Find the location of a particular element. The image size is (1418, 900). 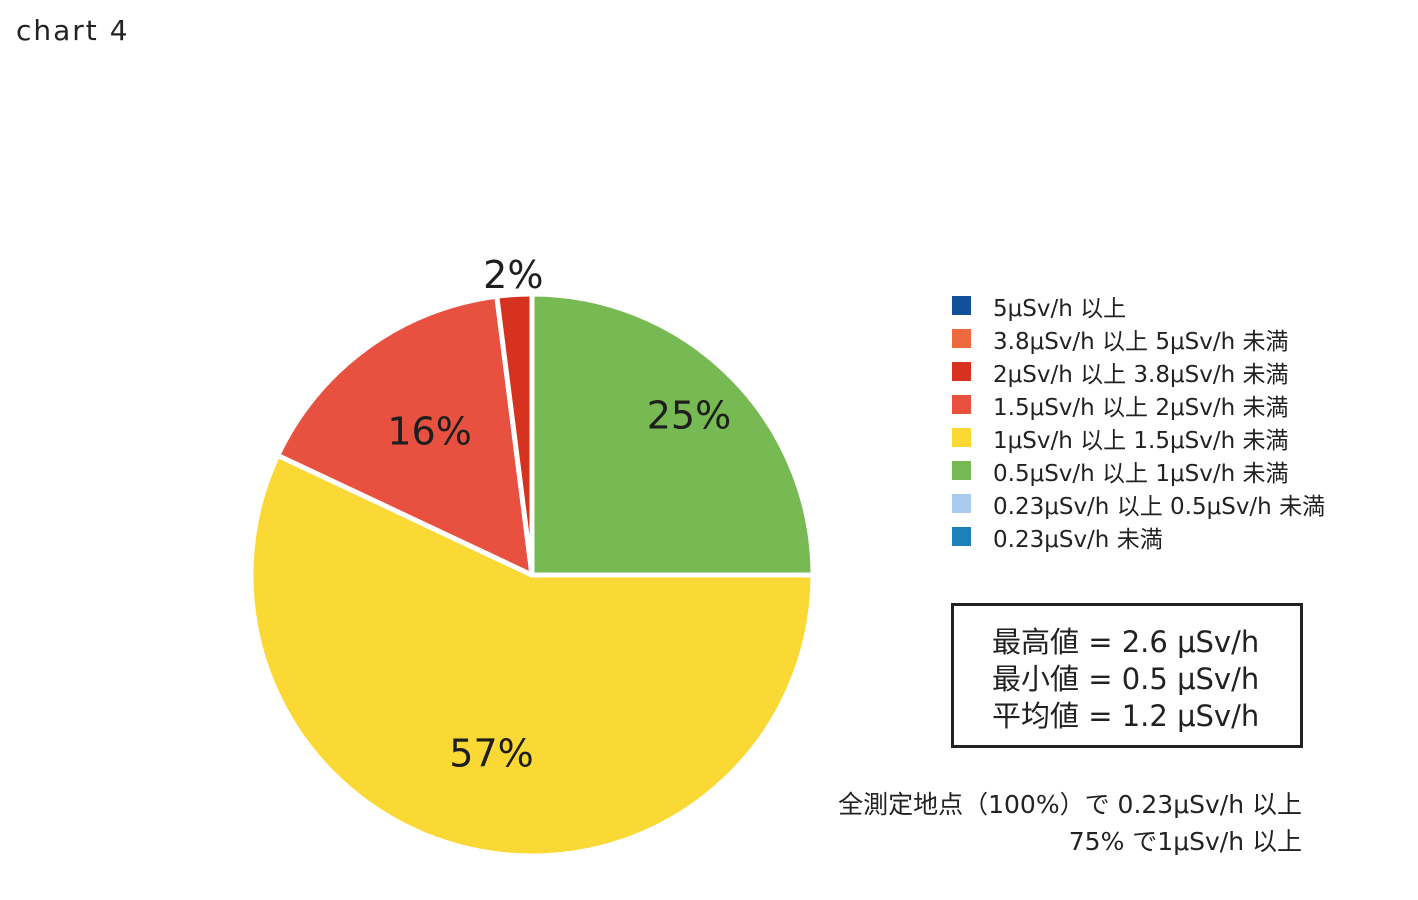

pie-percent-label: 2% is located at coordinates (513, 275).